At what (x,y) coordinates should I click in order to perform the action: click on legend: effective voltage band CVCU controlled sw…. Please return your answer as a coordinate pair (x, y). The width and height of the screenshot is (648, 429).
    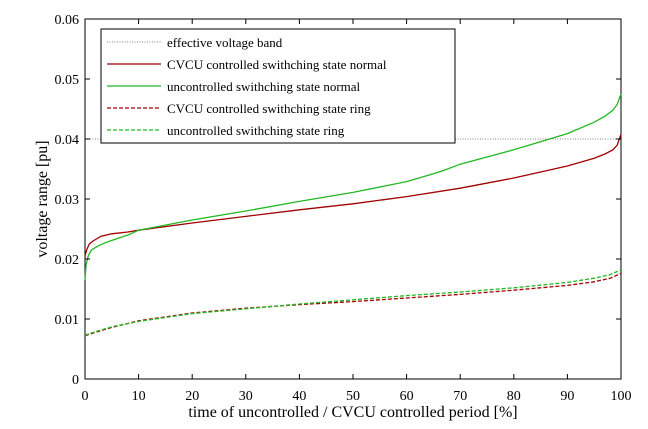
    Looking at the image, I should click on (278, 86).